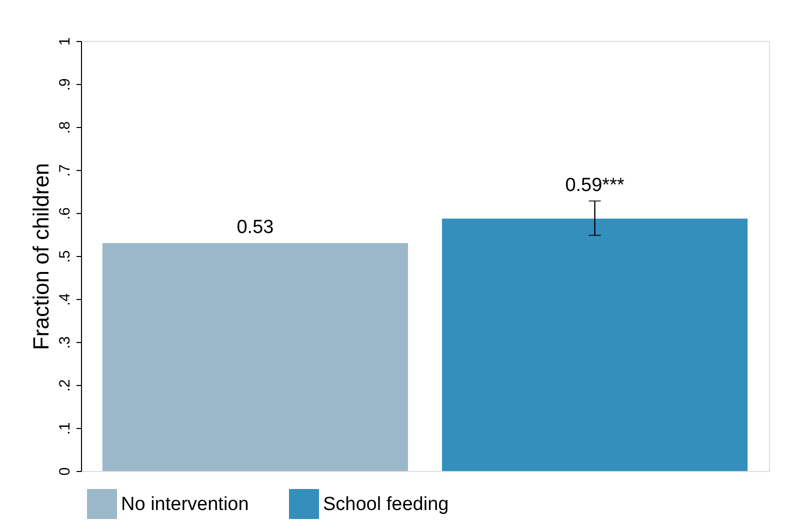  I want to click on y-tick-label: .9, so click(65, 84).